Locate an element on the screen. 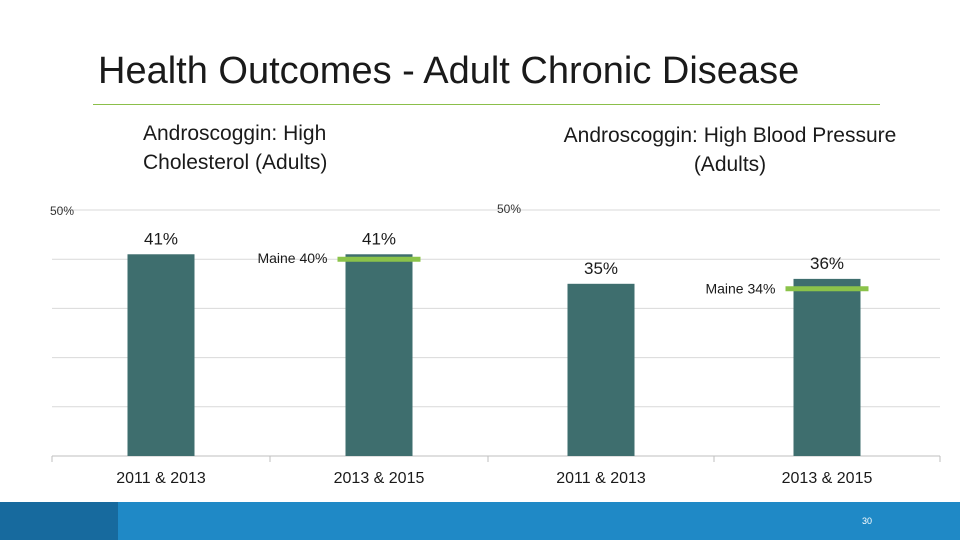 The height and width of the screenshot is (540, 960). state-reference-label: Maine 34% is located at coordinates (740, 289).